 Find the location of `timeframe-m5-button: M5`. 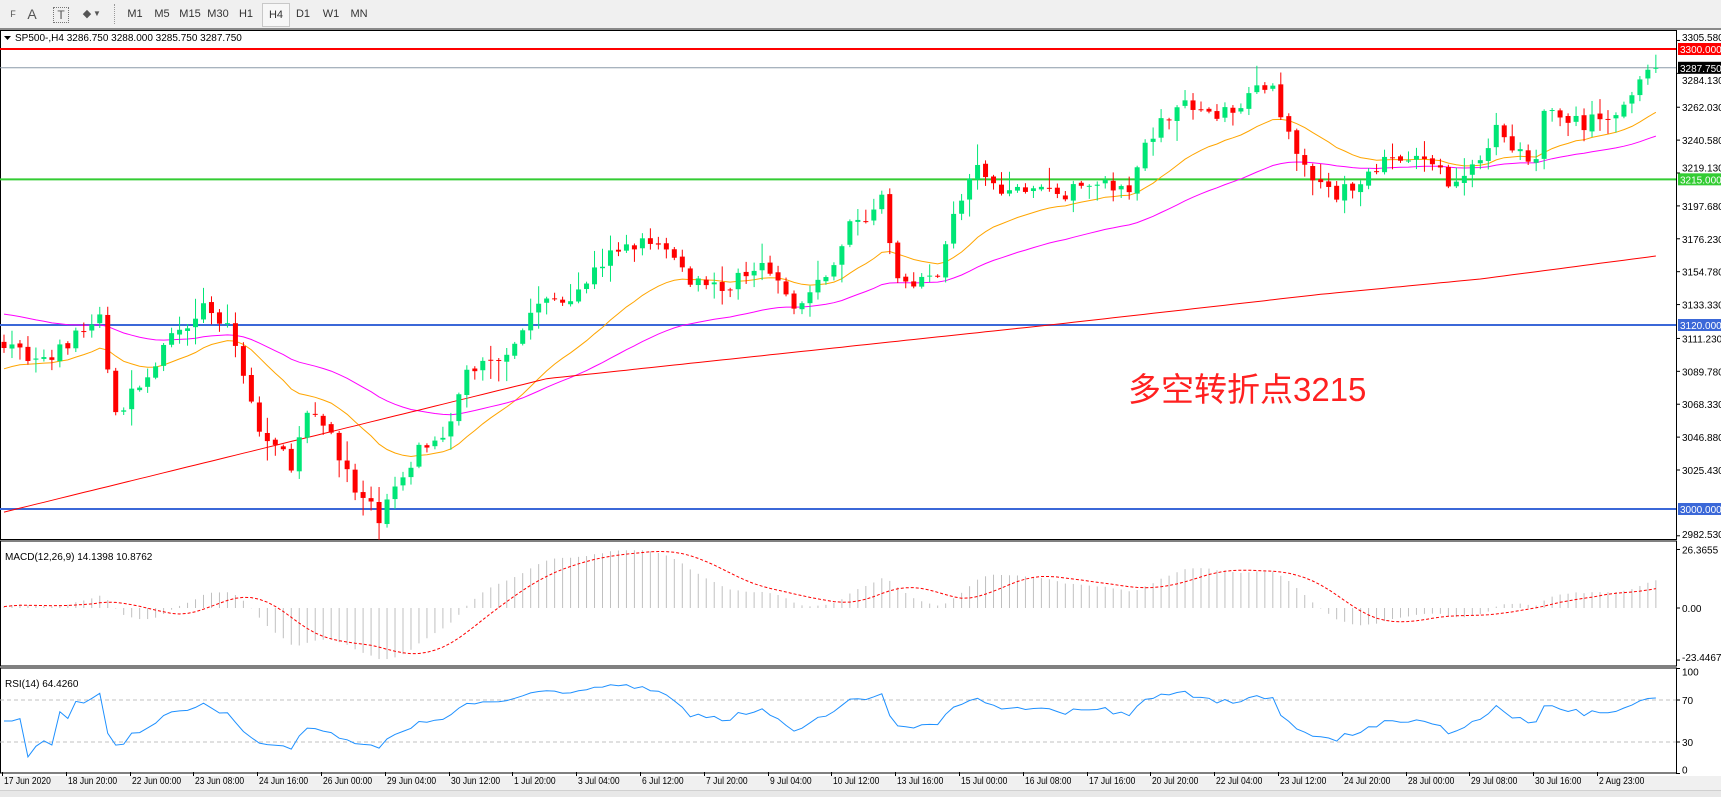

timeframe-m5-button: M5 is located at coordinates (162, 14).